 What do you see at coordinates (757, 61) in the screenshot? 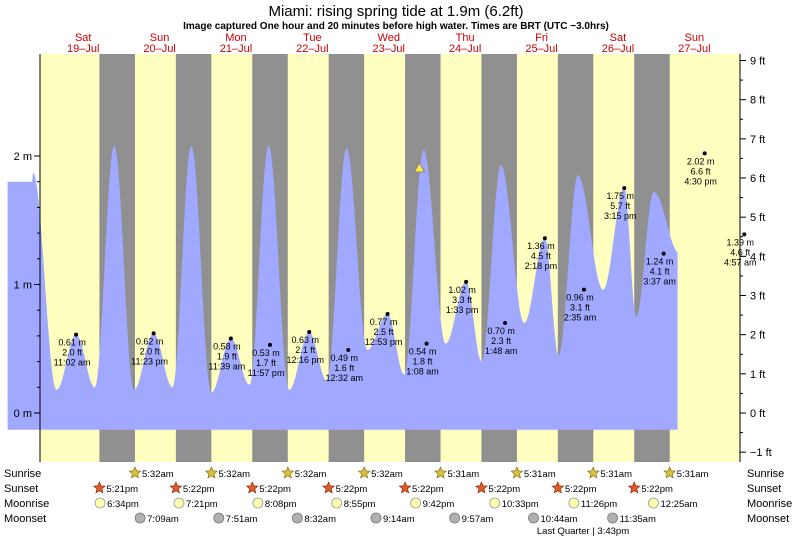
I see `right-tick-label: 9 ft` at bounding box center [757, 61].